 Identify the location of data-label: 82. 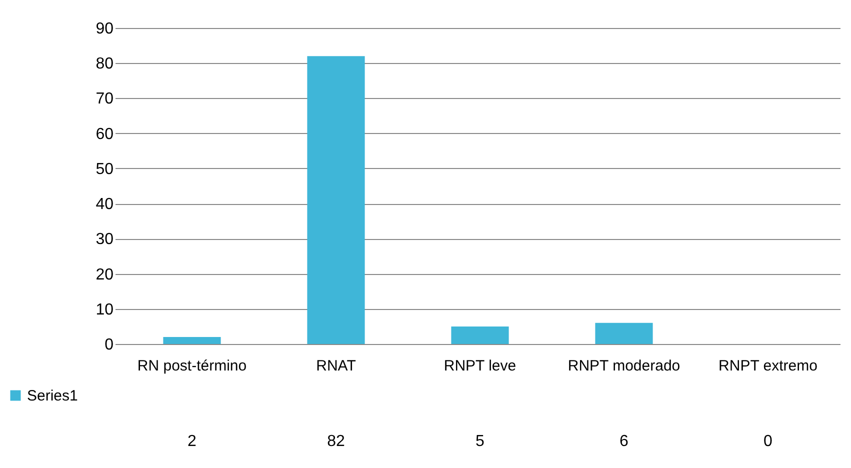
(336, 441).